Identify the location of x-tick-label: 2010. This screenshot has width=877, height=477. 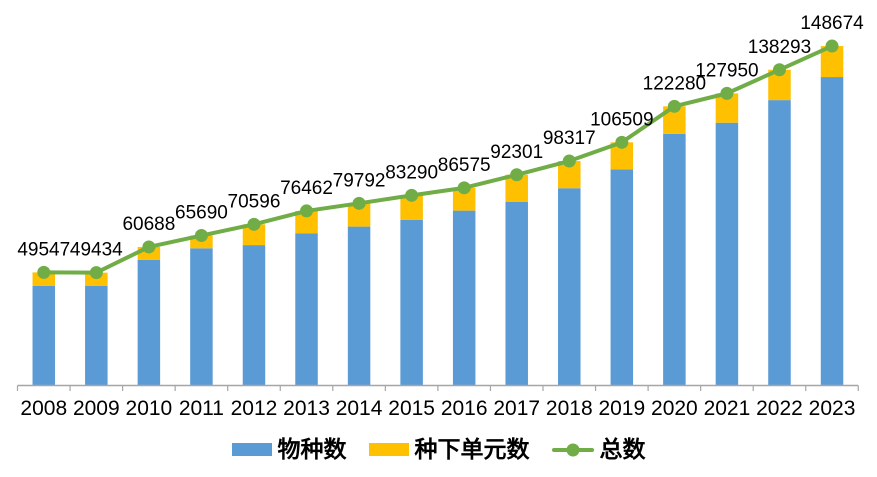
(149, 408).